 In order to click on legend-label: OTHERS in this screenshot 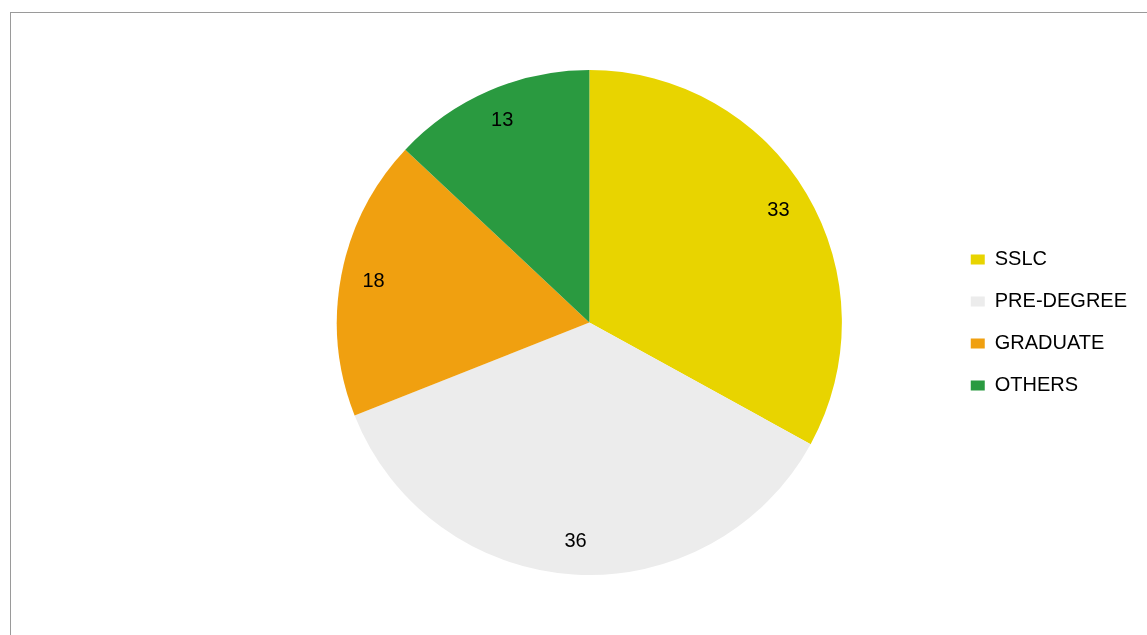, I will do `click(1036, 384)`.